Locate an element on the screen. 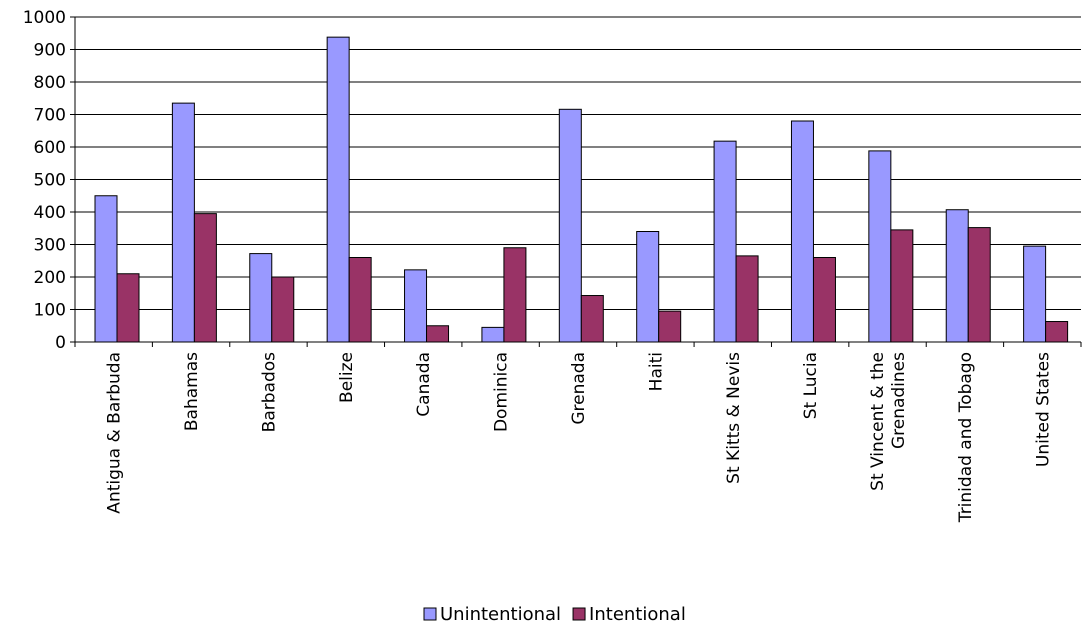  category-label: Bahamas is located at coordinates (192, 391).